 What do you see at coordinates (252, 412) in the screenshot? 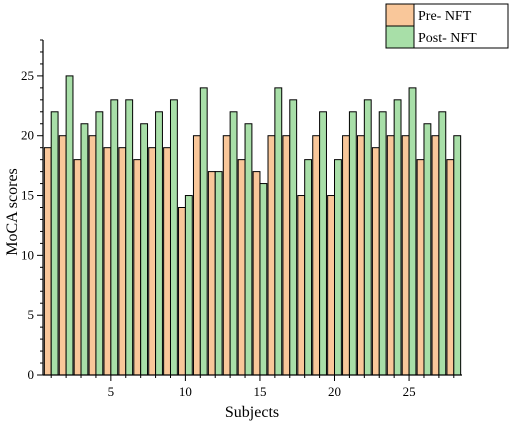
I see `x-axis-title: Subjects` at bounding box center [252, 412].